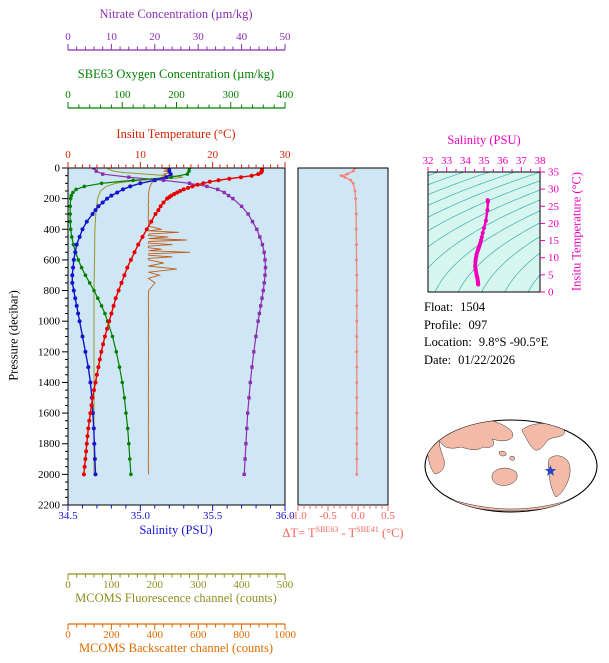  I want to click on svg-text: 2200, so click(49, 506).